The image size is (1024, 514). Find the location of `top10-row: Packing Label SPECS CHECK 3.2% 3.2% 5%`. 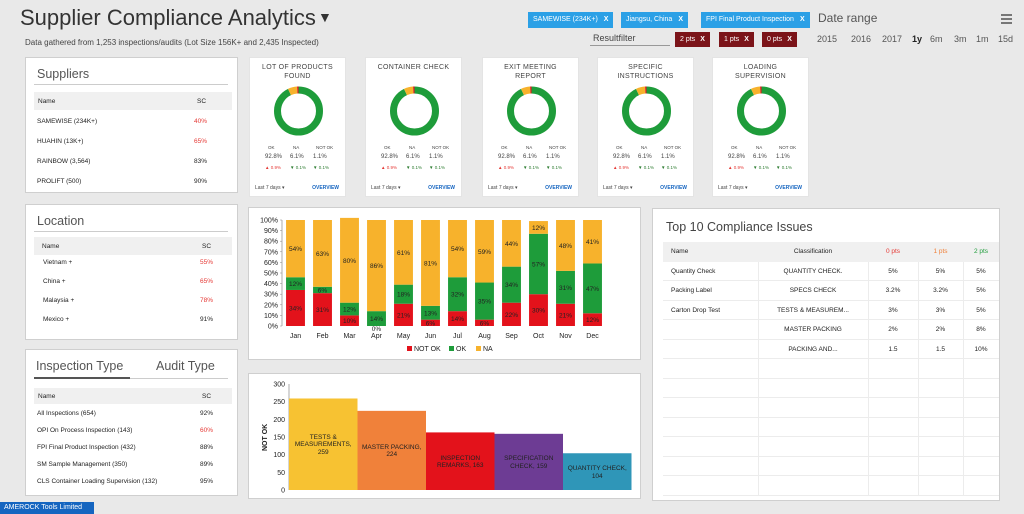

top10-row: Packing Label SPECS CHECK 3.2% 3.2% 5% is located at coordinates (831, 291).